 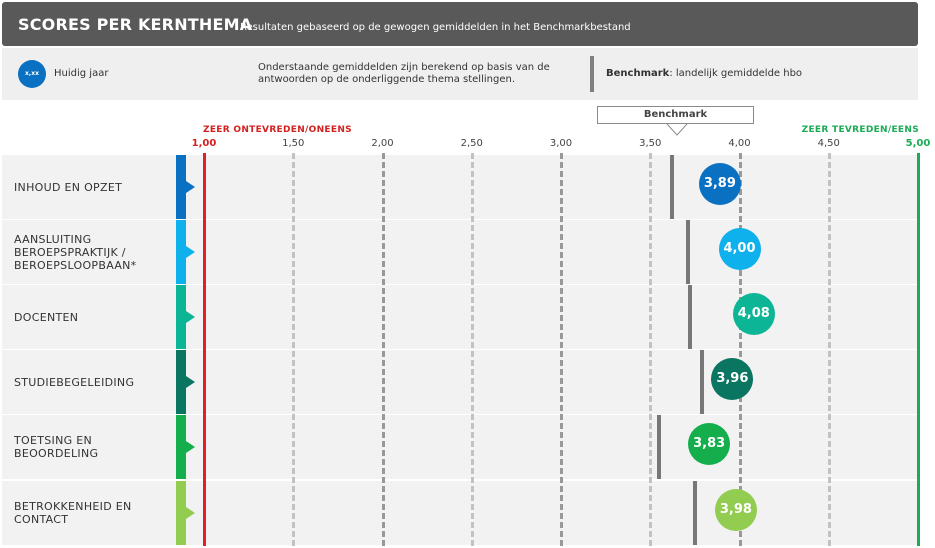 What do you see at coordinates (46, 317) in the screenshot?
I see `theme-label: DOCENTEN` at bounding box center [46, 317].